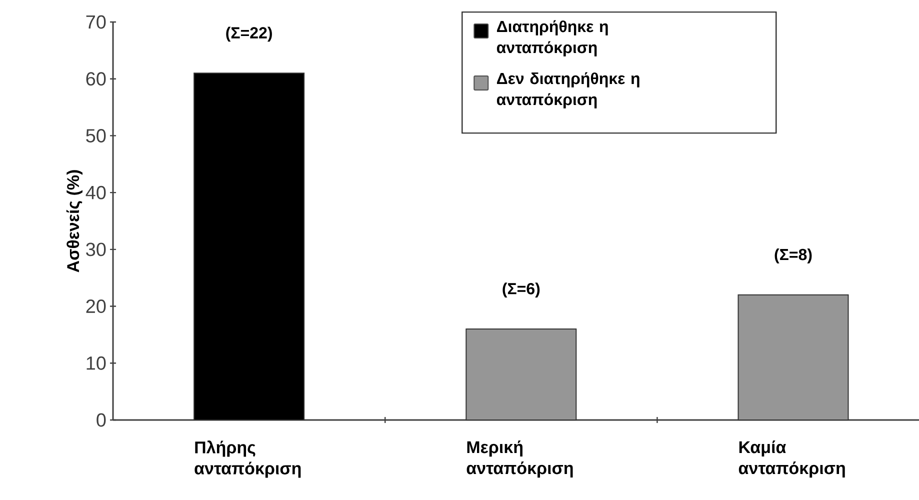 The image size is (919, 500). I want to click on y-tick-label: 30, so click(96, 249).